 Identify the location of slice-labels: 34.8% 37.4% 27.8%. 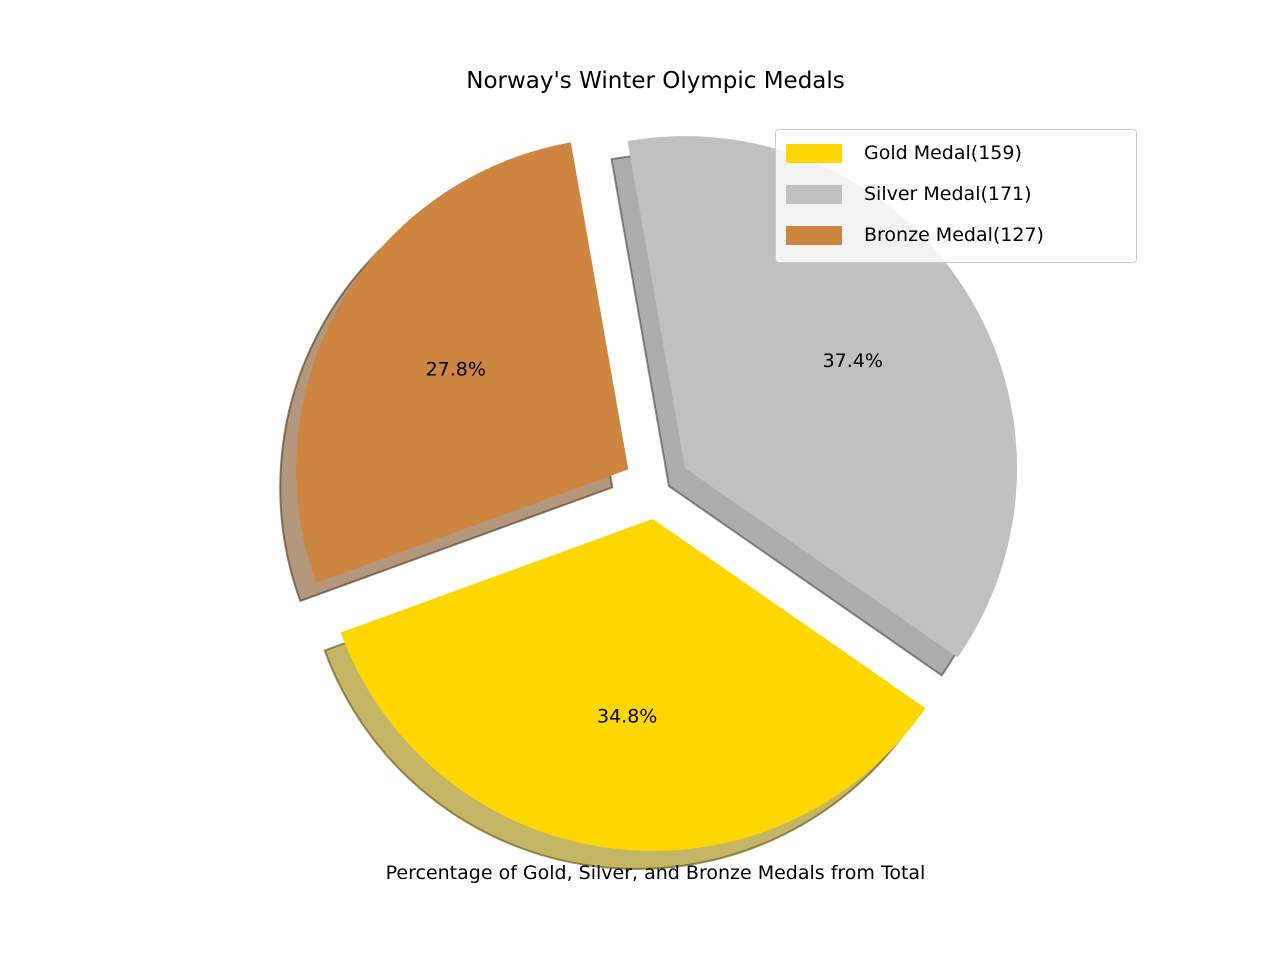
(654, 539).